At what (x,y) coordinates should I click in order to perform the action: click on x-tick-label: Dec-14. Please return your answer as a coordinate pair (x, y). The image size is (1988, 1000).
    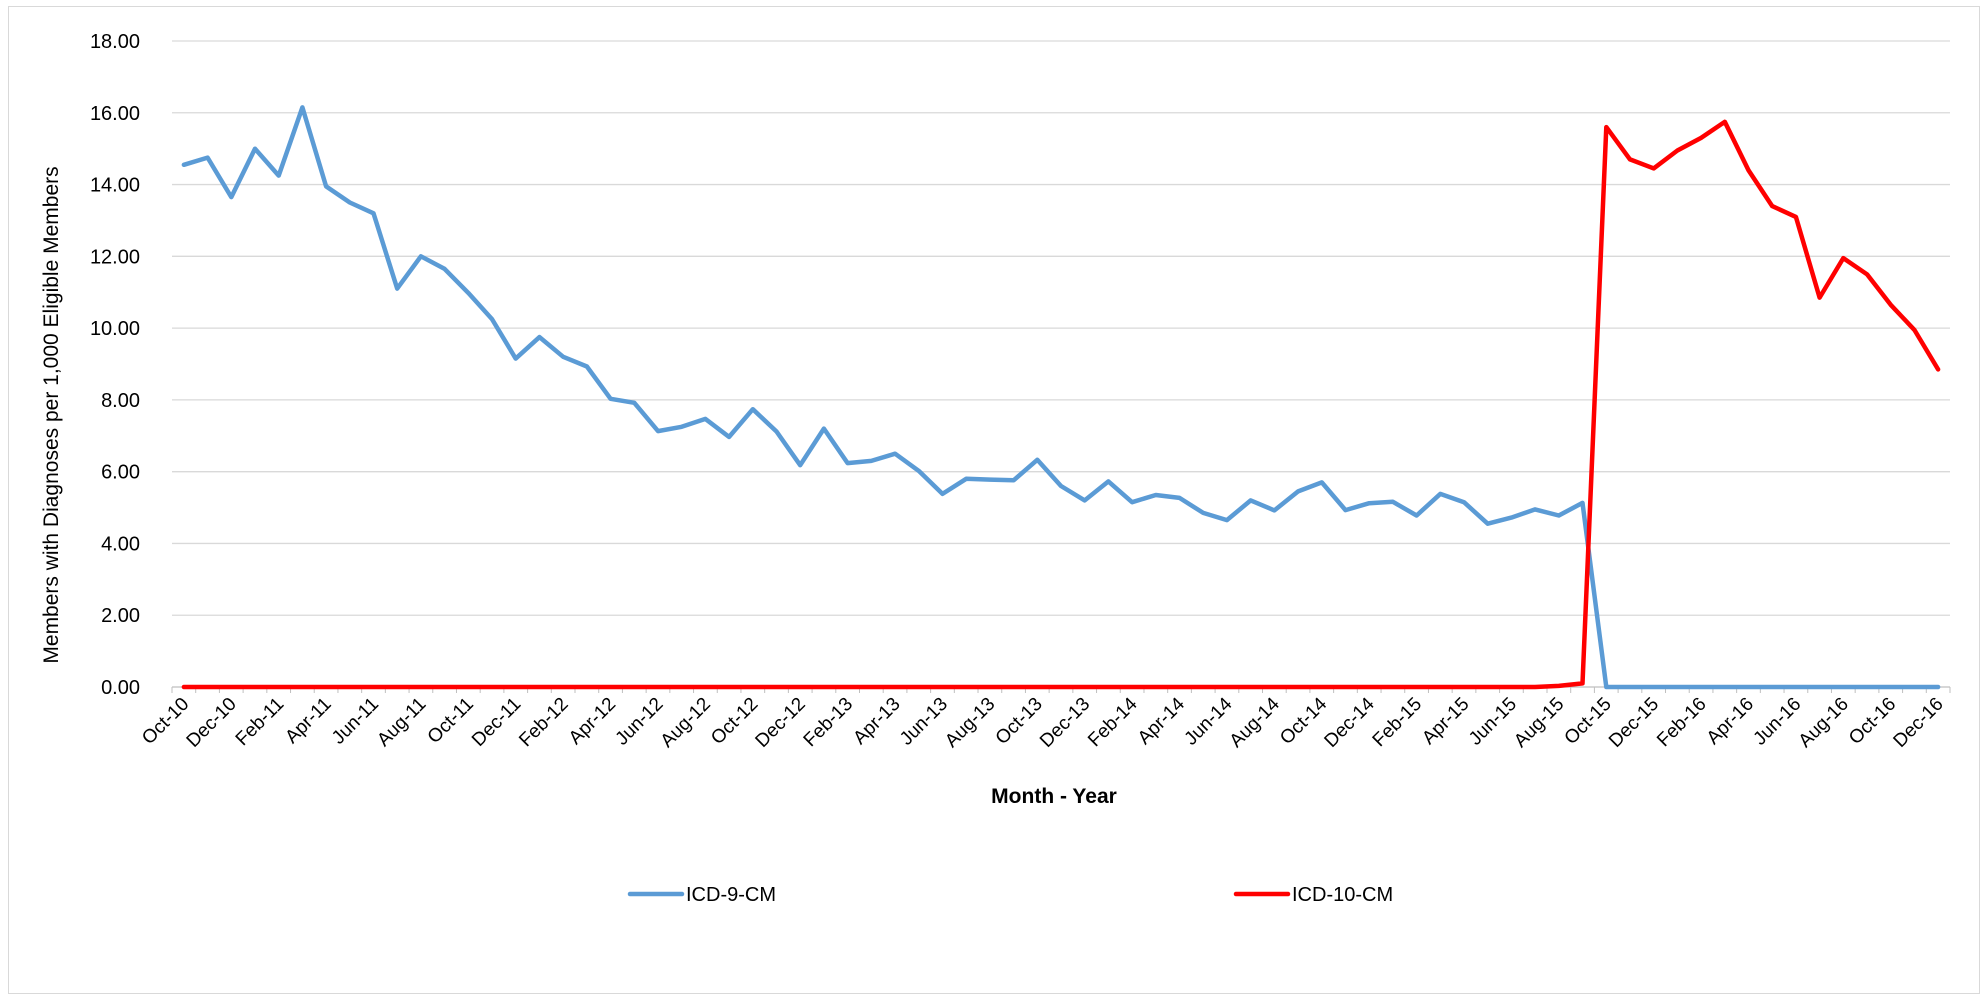
    Looking at the image, I should click on (1350, 722).